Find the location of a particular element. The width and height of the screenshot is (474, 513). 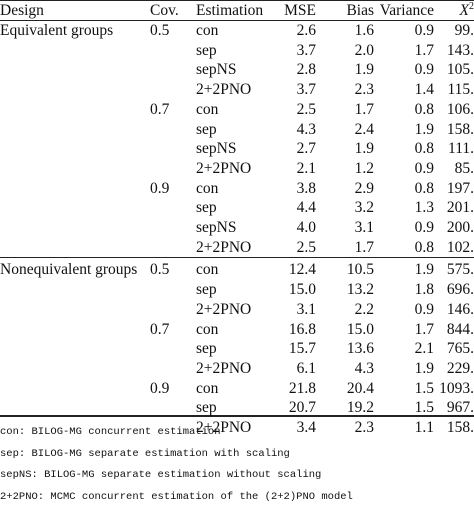

cell-bias: 1.6 is located at coordinates (364, 30).